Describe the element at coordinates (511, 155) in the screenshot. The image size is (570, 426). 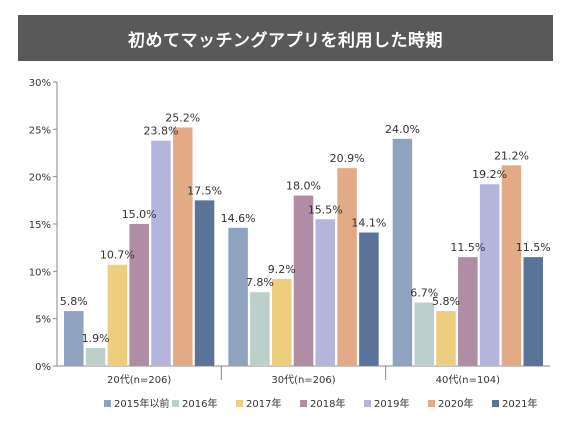
I see `data-label: 21.2%` at that location.